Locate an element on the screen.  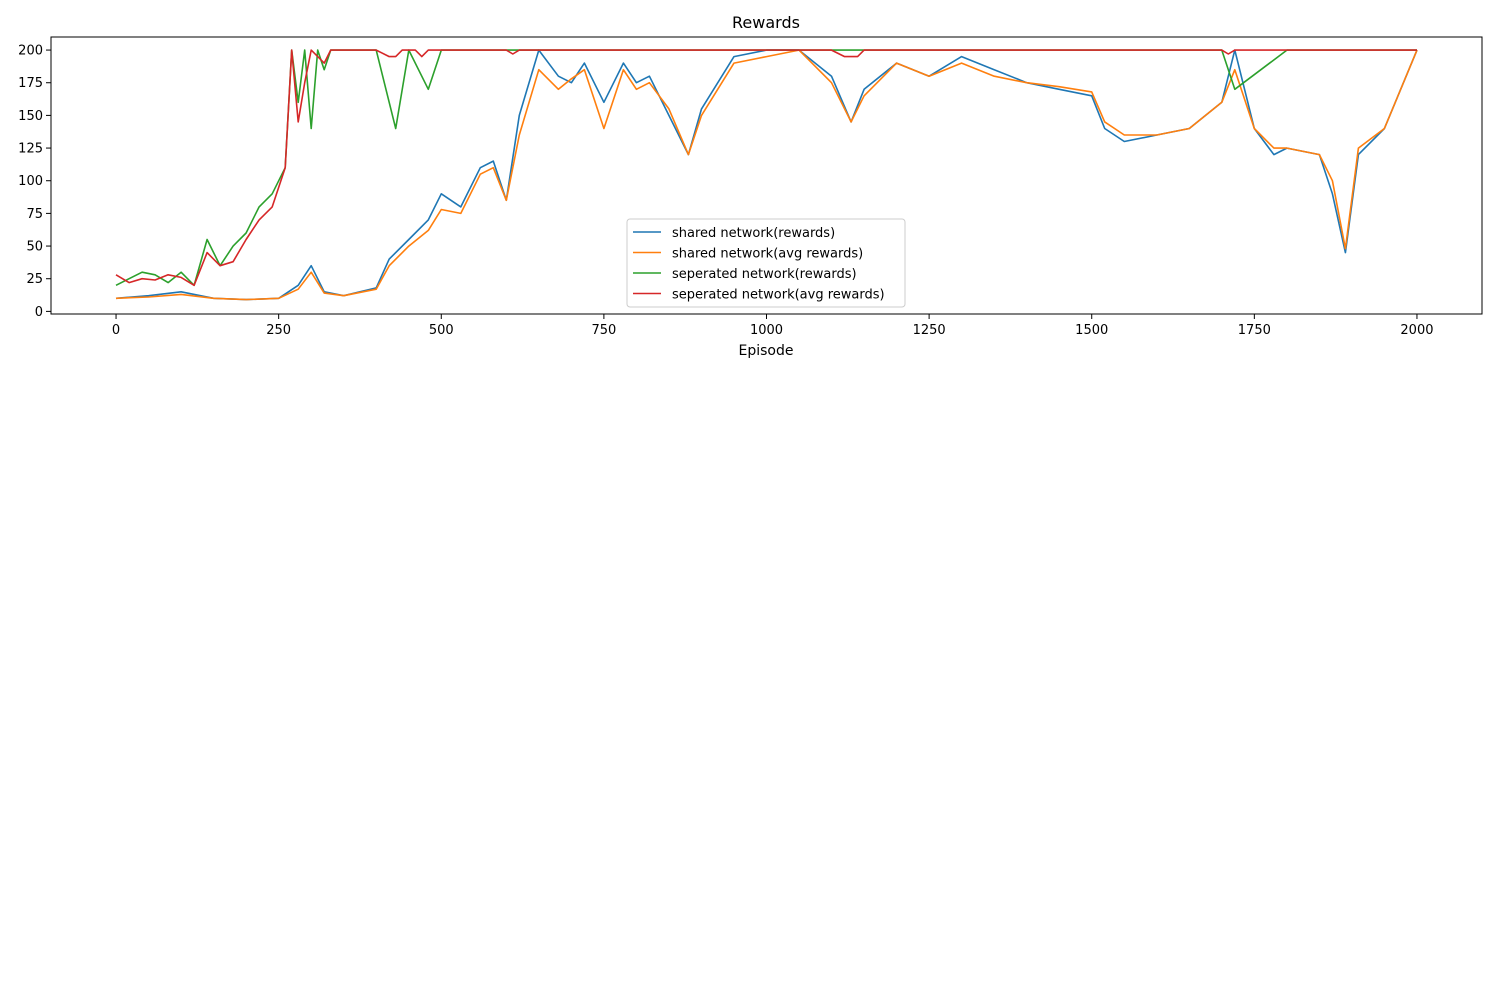
legend-label-0: shared network(rewards) is located at coordinates (753, 233).